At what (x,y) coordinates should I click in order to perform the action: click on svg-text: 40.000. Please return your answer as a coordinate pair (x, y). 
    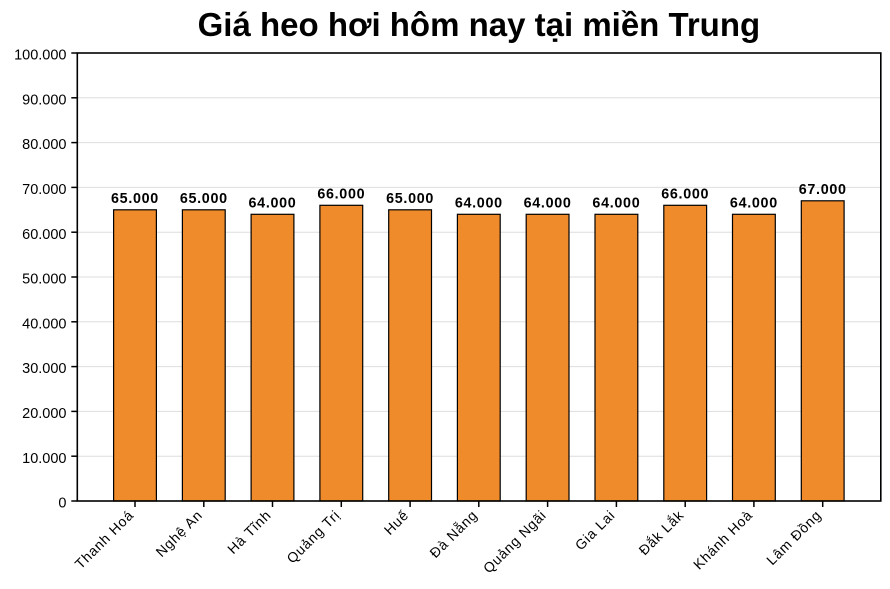
    Looking at the image, I should click on (44, 324).